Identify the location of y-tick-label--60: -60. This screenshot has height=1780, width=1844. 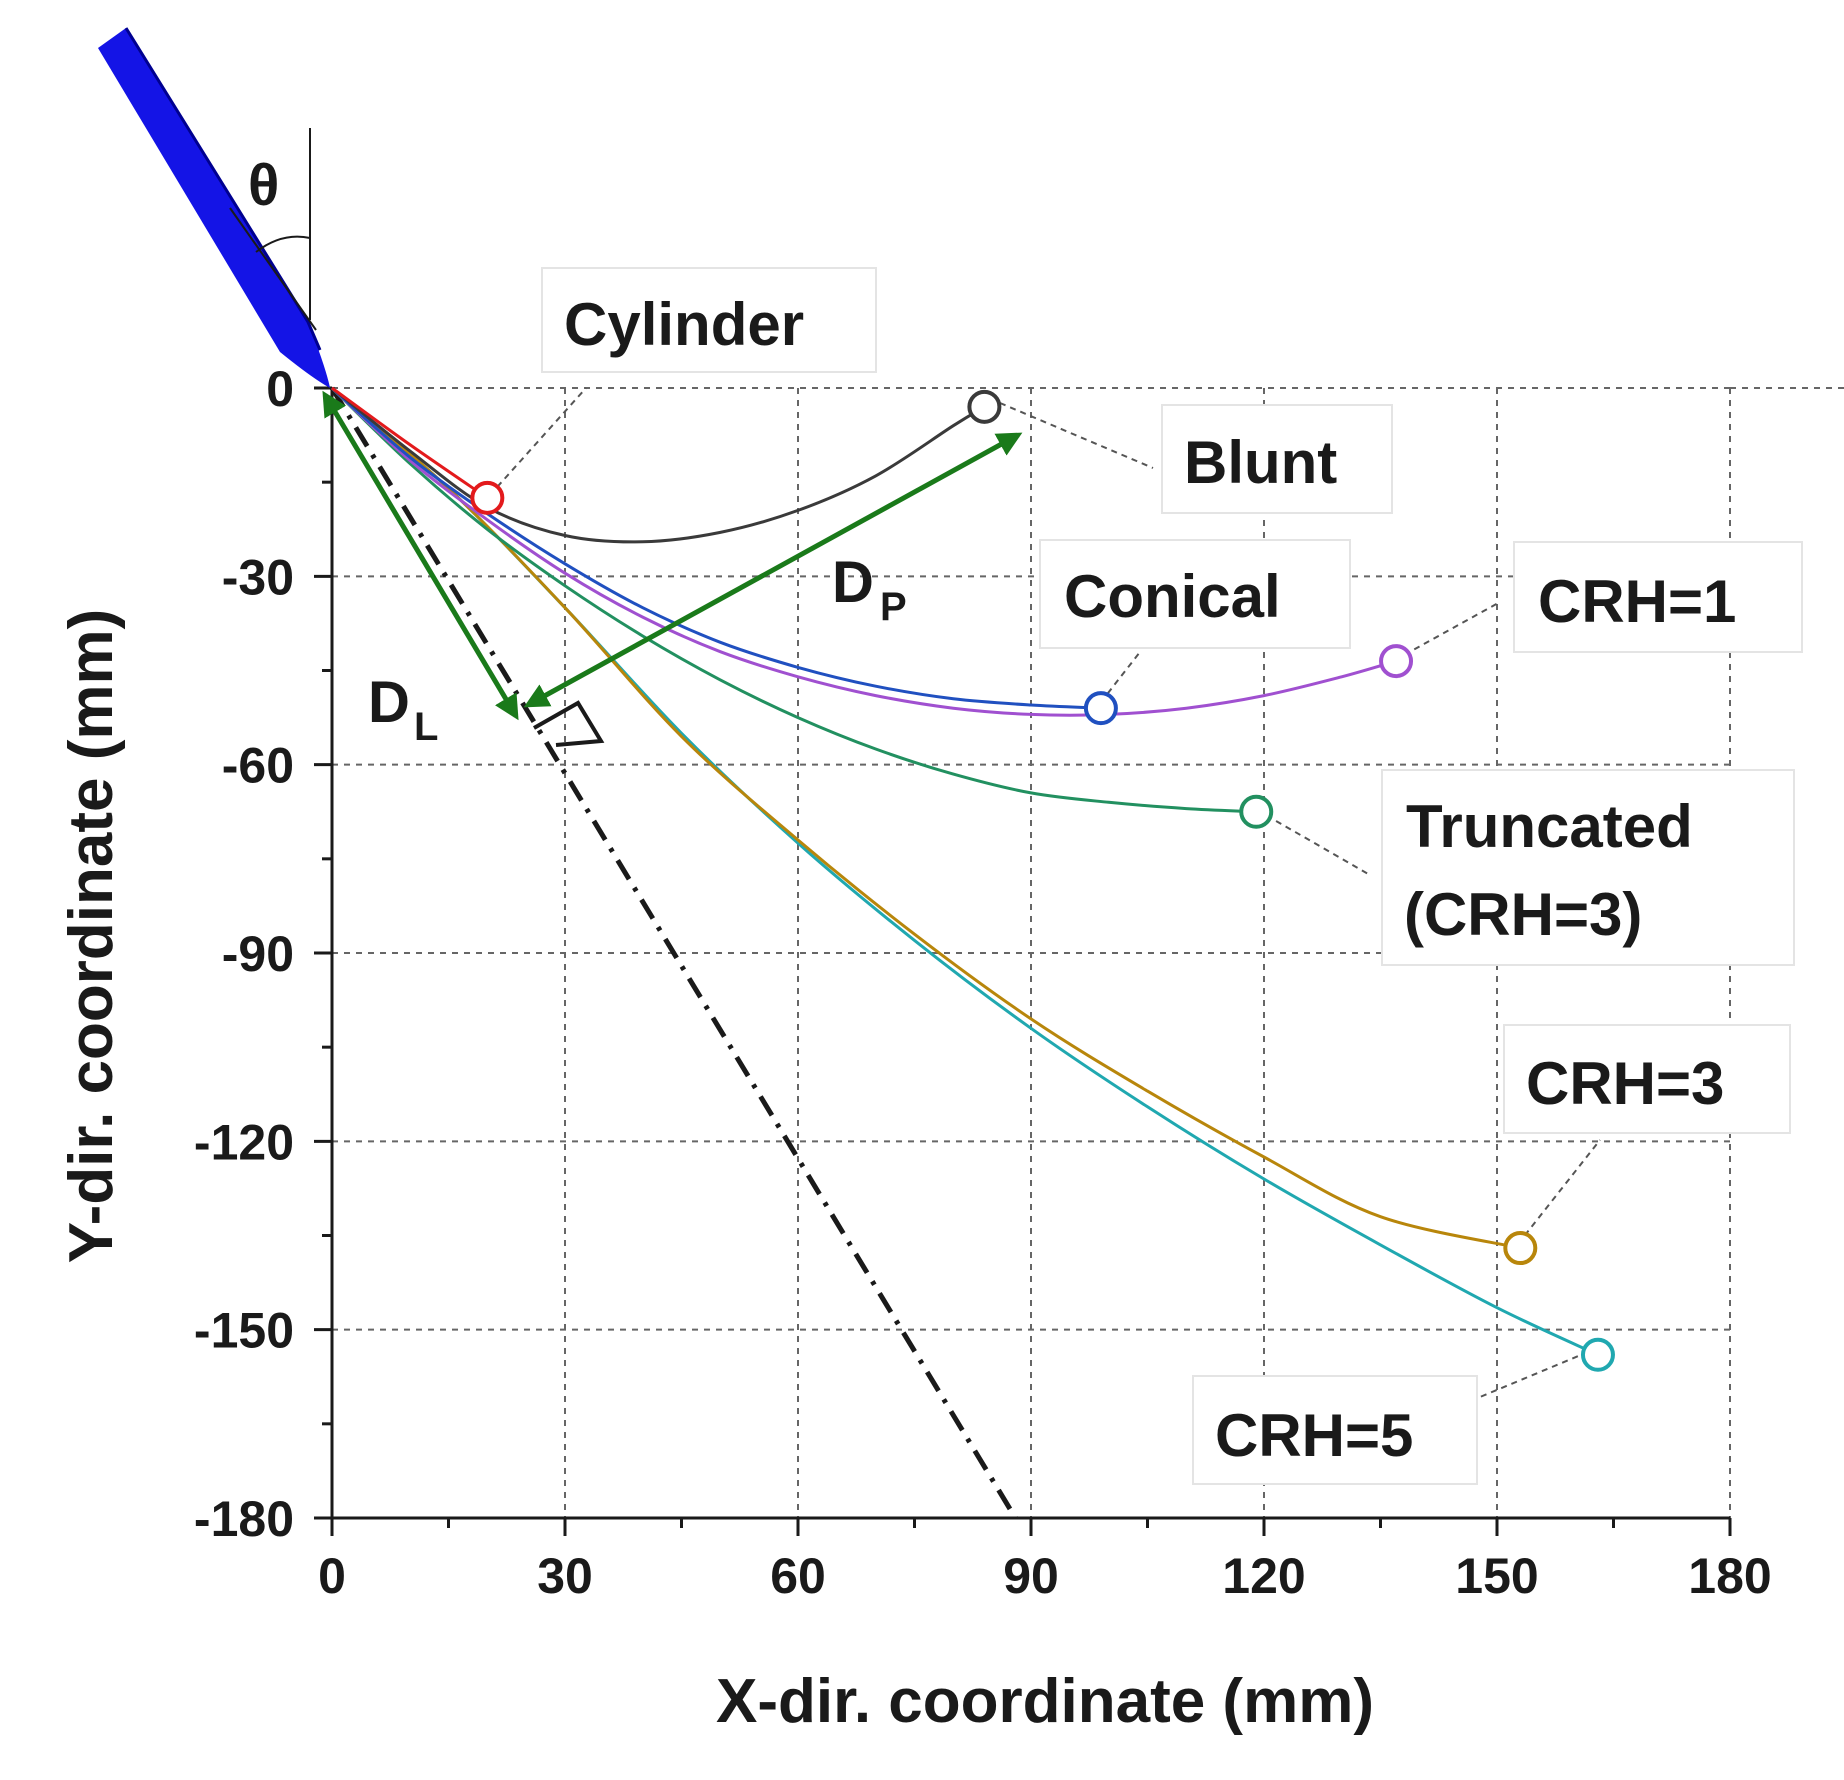
(258, 766).